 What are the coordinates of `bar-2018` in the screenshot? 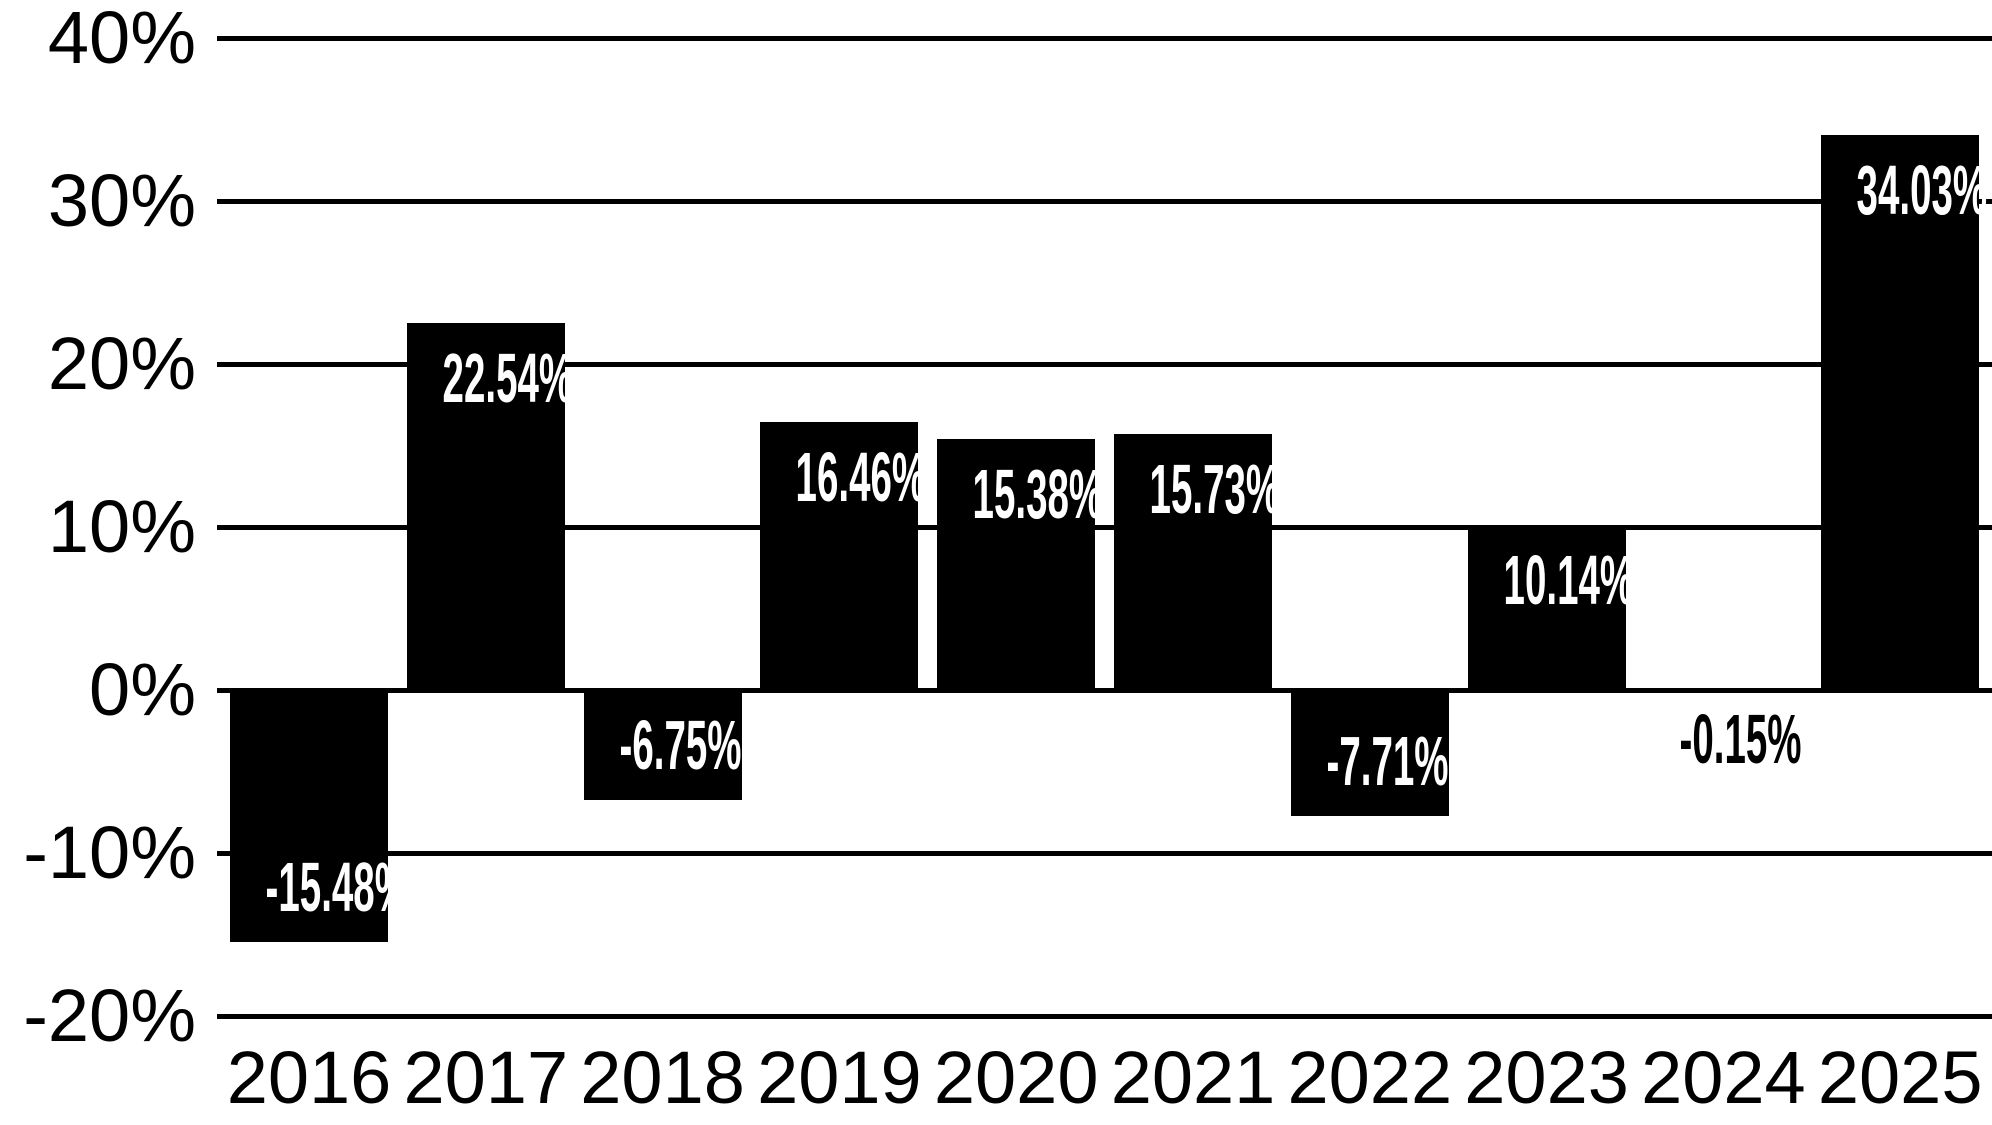 It's located at (662, 745).